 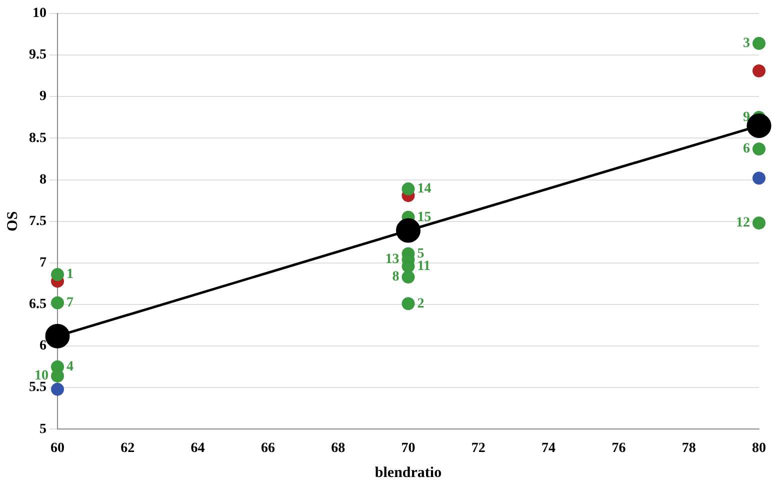 What do you see at coordinates (408, 448) in the screenshot?
I see `x-tick-label: 70` at bounding box center [408, 448].